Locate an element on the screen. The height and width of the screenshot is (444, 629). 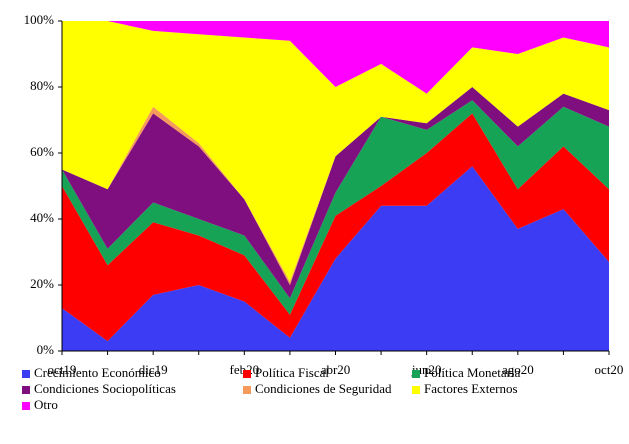
x-tick-label: oct19 is located at coordinates (62, 369).